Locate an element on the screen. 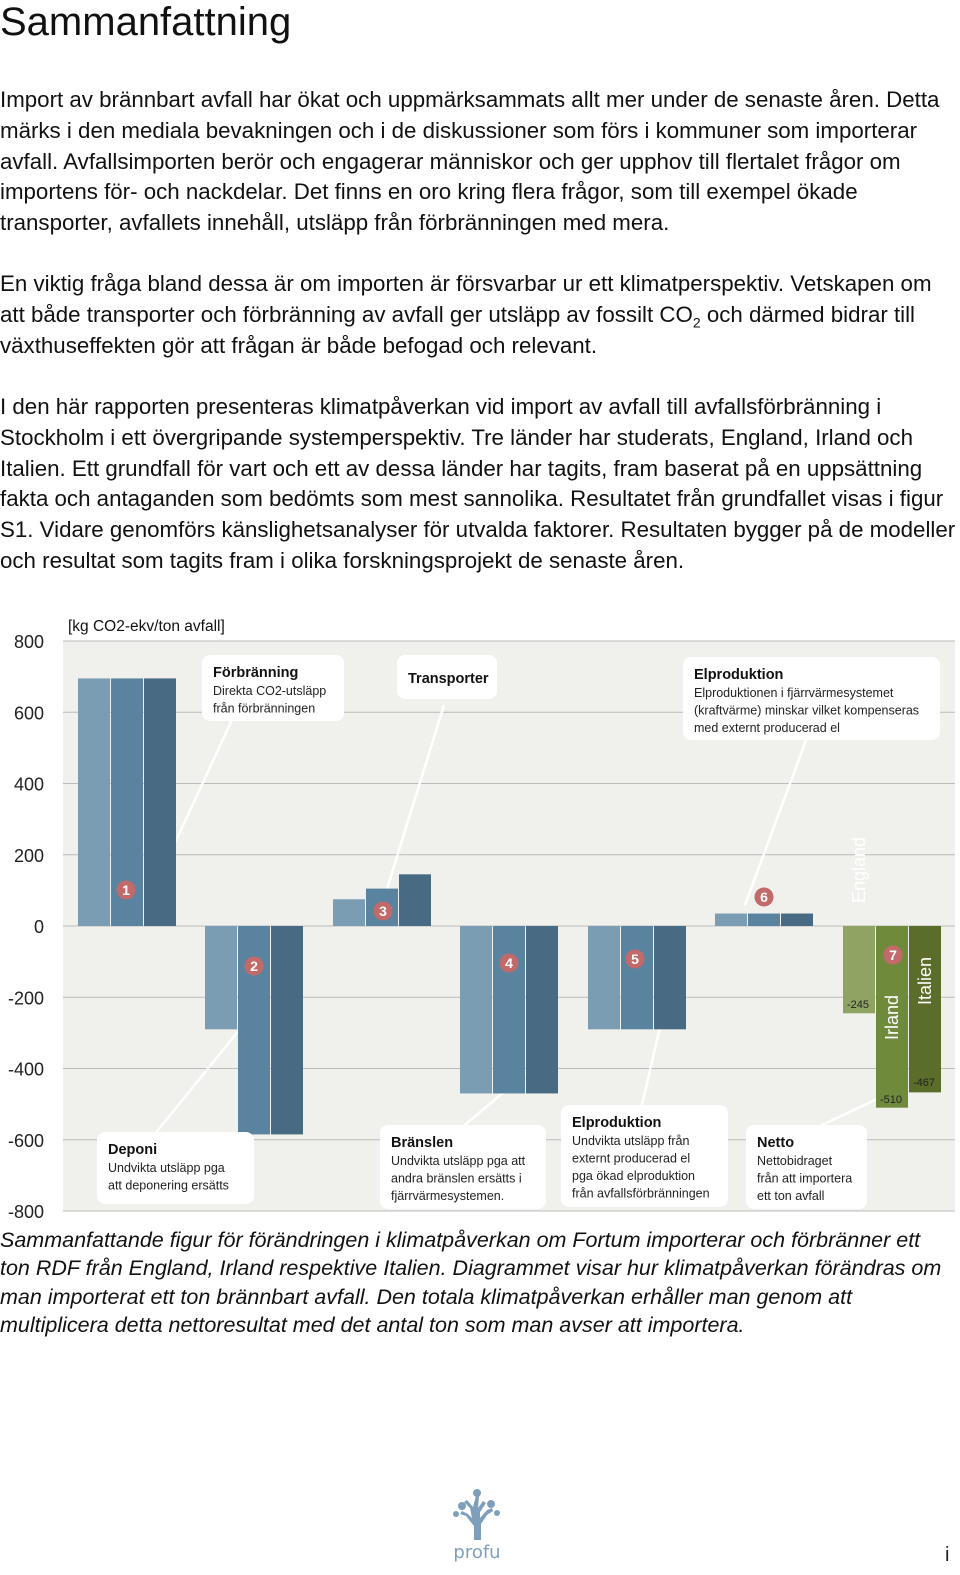  callout-elproduktion_top-line: med externt producerad el is located at coordinates (767, 728).